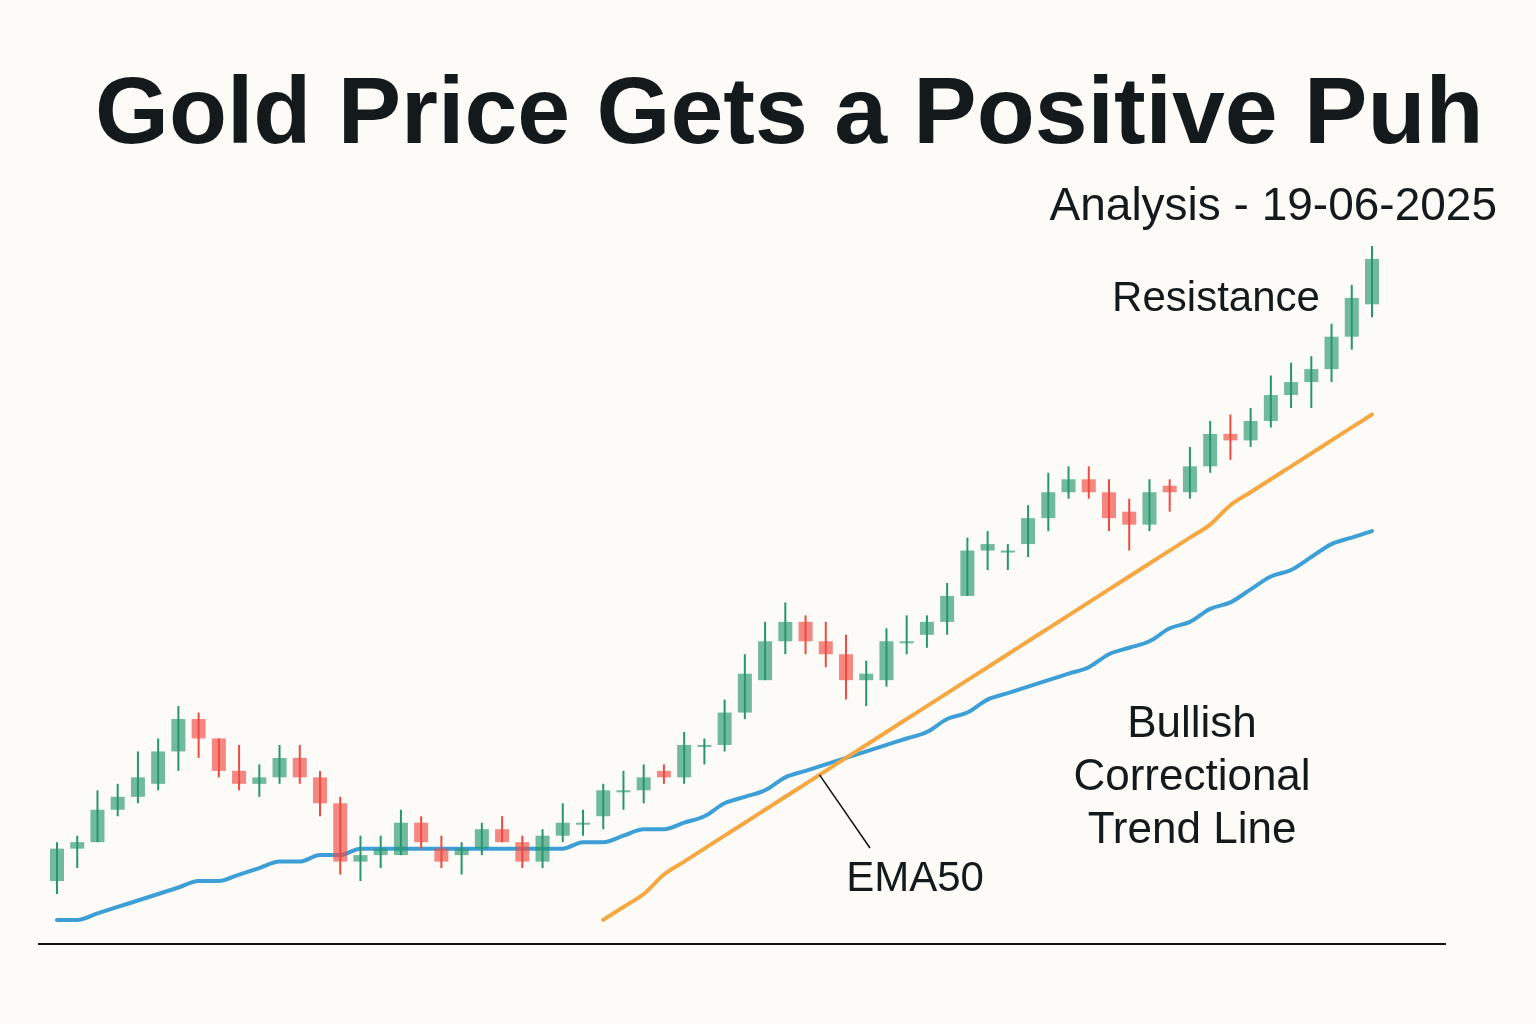 Image resolution: width=1536 pixels, height=1024 pixels. Describe the element at coordinates (1192, 774) in the screenshot. I see `annotation: Bullish Correctional Trend Line` at that location.